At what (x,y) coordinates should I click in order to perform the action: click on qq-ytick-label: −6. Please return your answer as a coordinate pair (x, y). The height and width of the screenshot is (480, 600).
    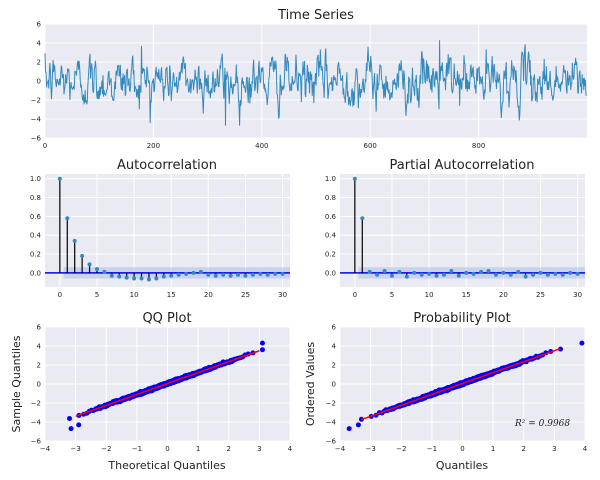
    Looking at the image, I should click on (36, 442).